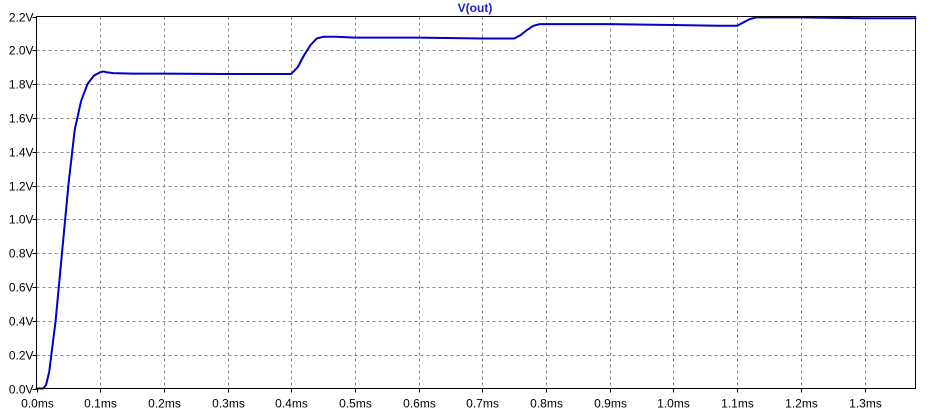 The height and width of the screenshot is (414, 931). I want to click on x-tick-label: 1.0ms, so click(673, 404).